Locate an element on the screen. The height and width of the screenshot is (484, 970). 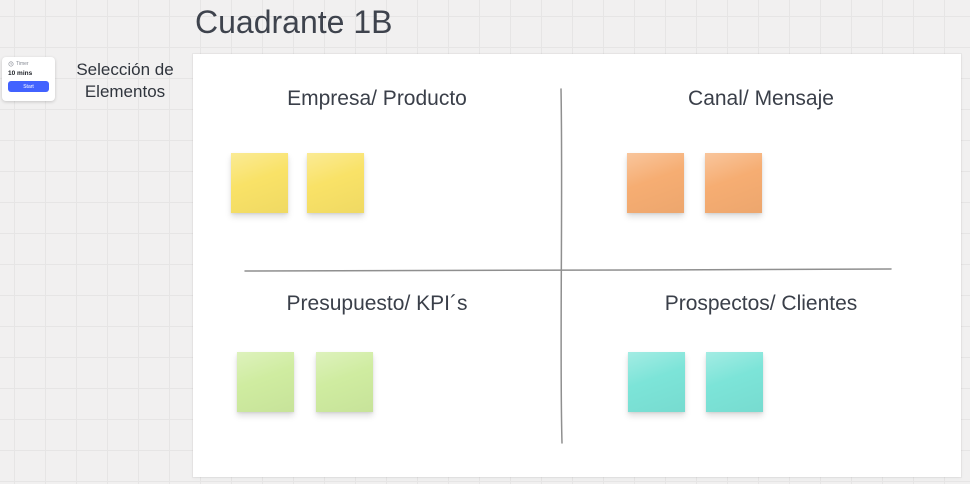
quadrant-label-canal-mensaje: Canal/ Mensaje is located at coordinates (761, 98).